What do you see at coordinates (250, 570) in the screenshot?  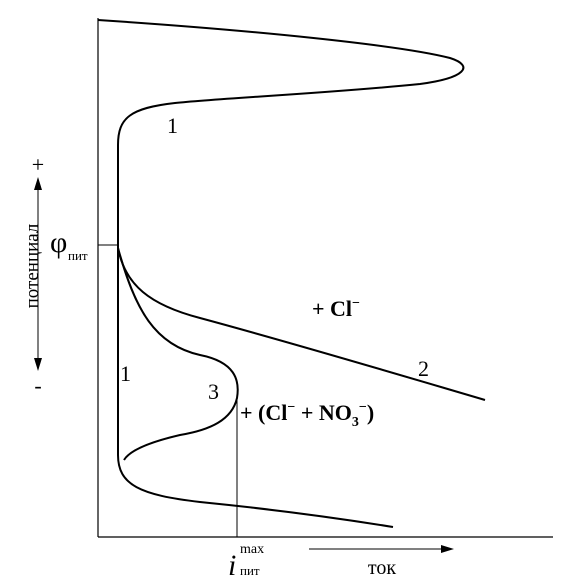 I see `i-subscript: пит` at bounding box center [250, 570].